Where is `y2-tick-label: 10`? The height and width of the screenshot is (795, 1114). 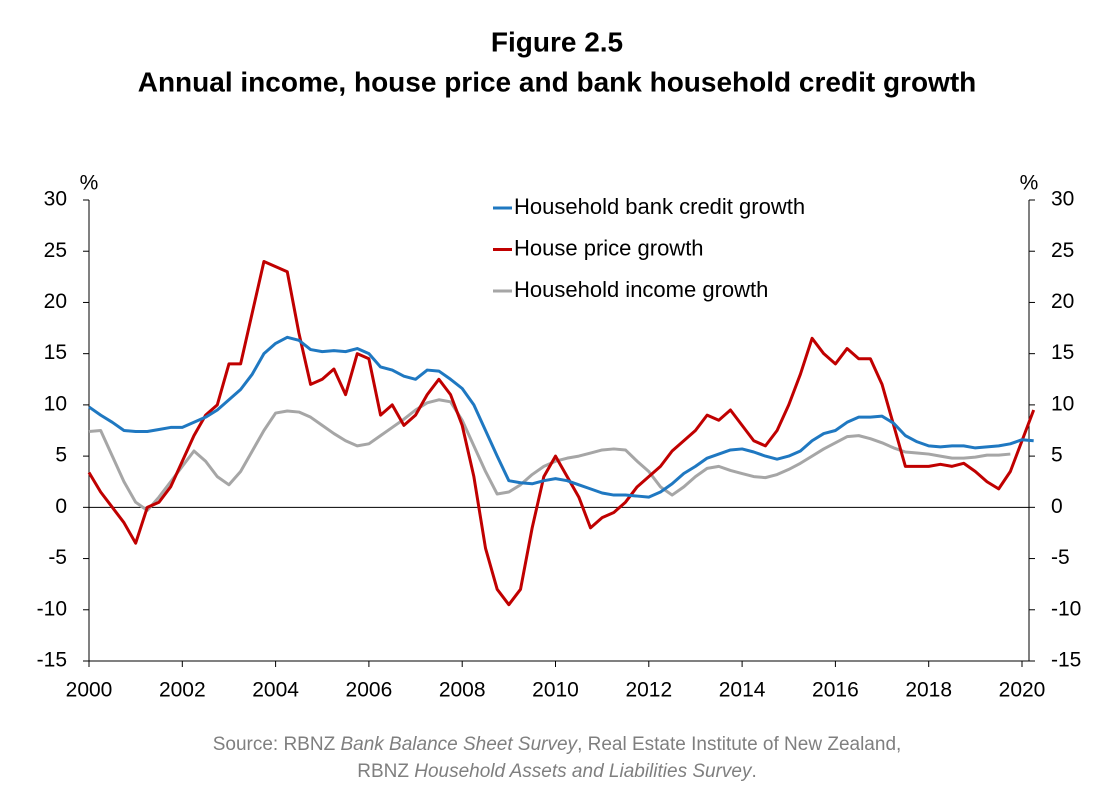 y2-tick-label: 10 is located at coordinates (1062, 403).